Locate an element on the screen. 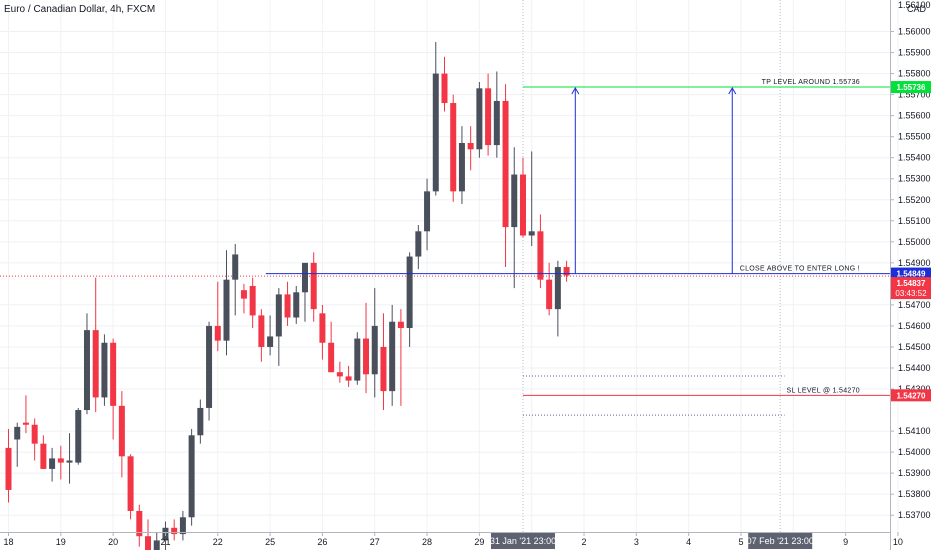 The height and width of the screenshot is (550, 932). y-tick-label: 1.56000 is located at coordinates (914, 32).